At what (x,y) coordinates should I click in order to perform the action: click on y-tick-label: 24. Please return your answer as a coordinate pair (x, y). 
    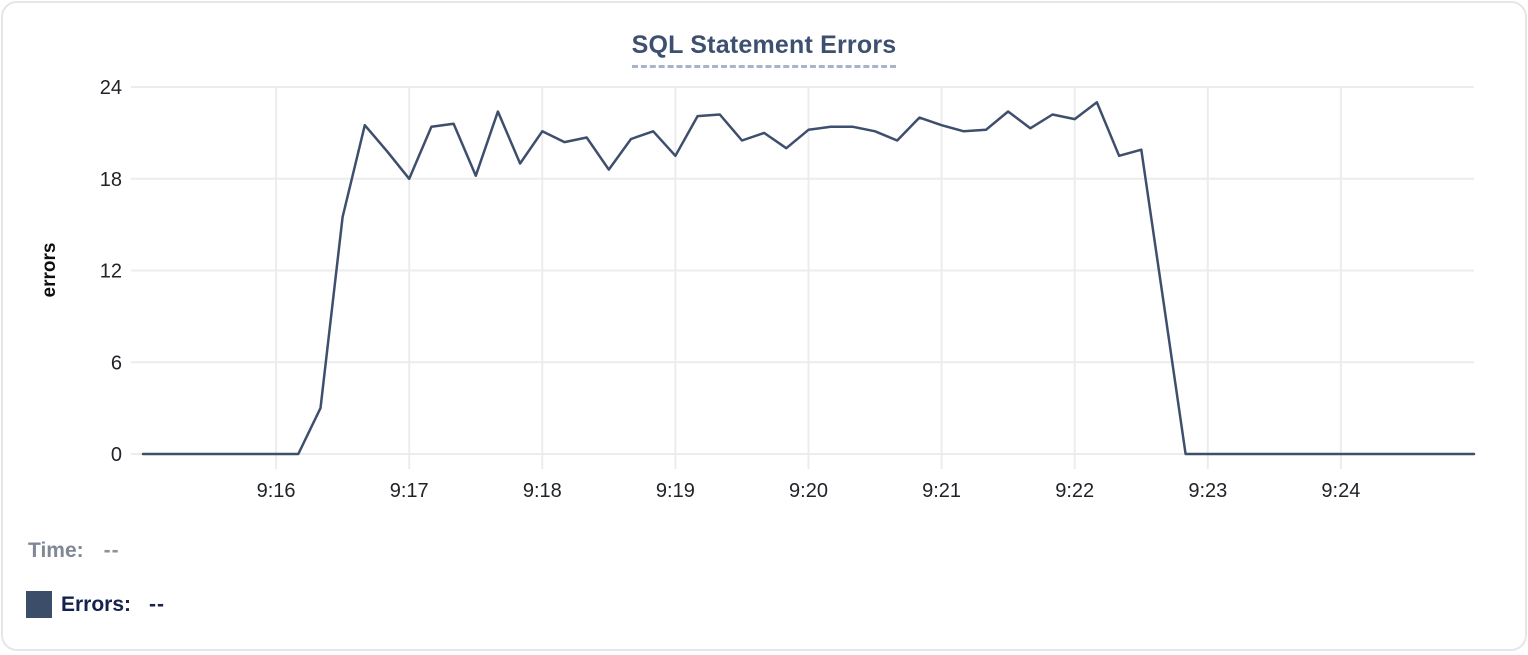
    Looking at the image, I should click on (111, 88).